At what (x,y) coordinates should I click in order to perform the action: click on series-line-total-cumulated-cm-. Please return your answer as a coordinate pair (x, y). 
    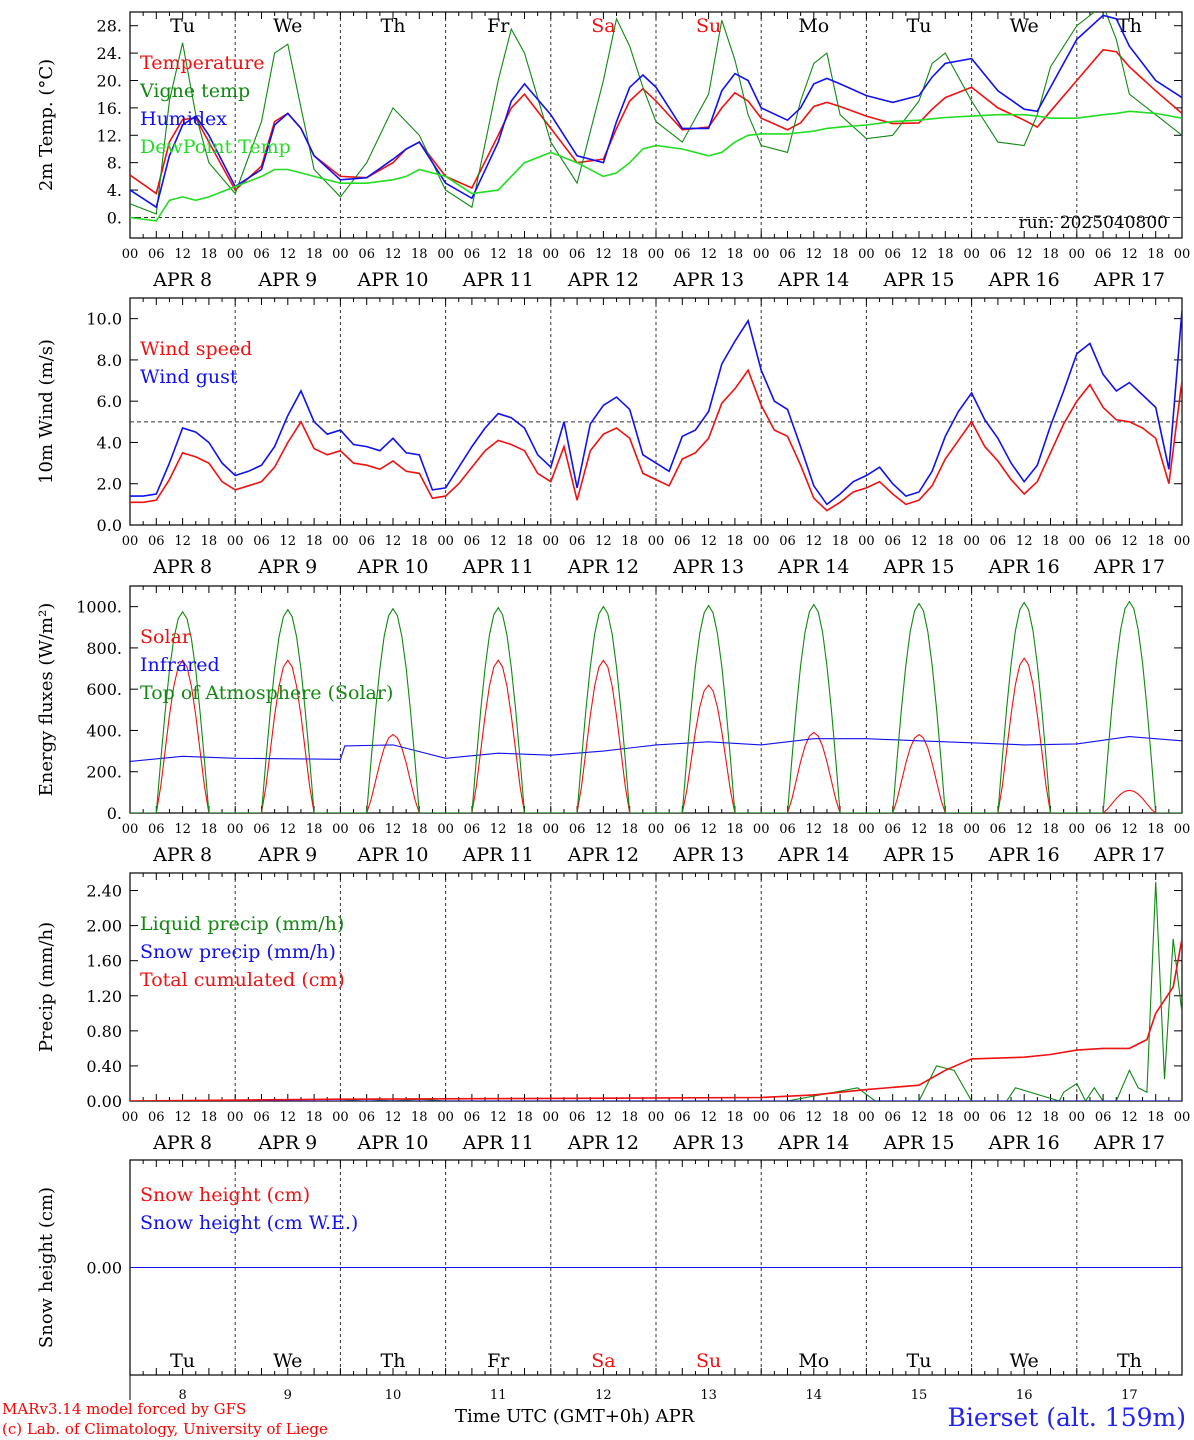
    Looking at the image, I should click on (656, 1019).